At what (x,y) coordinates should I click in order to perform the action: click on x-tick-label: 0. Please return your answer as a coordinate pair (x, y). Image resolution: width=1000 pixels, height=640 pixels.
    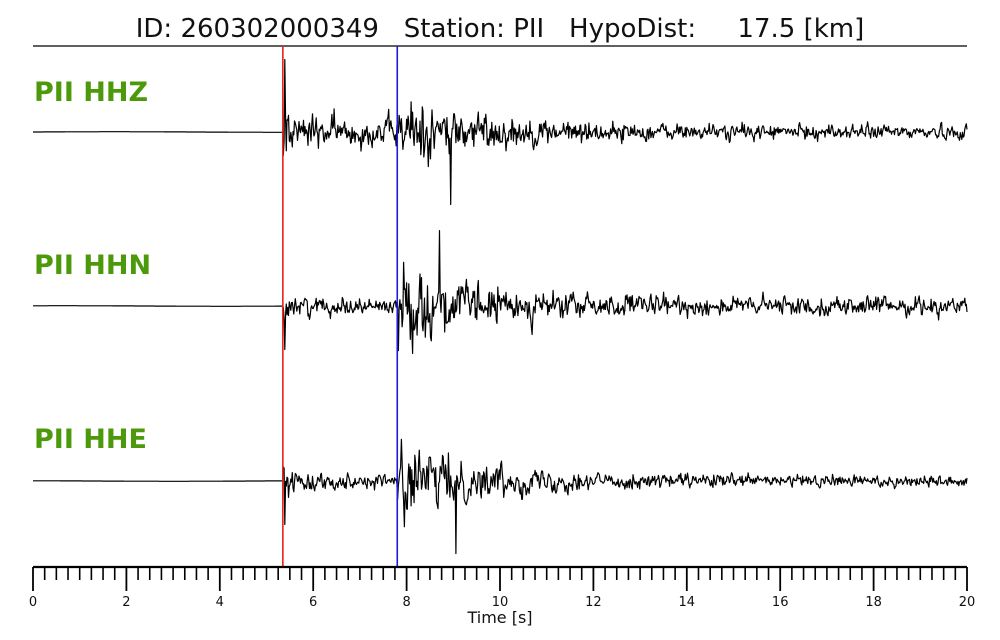
    Looking at the image, I should click on (33, 602).